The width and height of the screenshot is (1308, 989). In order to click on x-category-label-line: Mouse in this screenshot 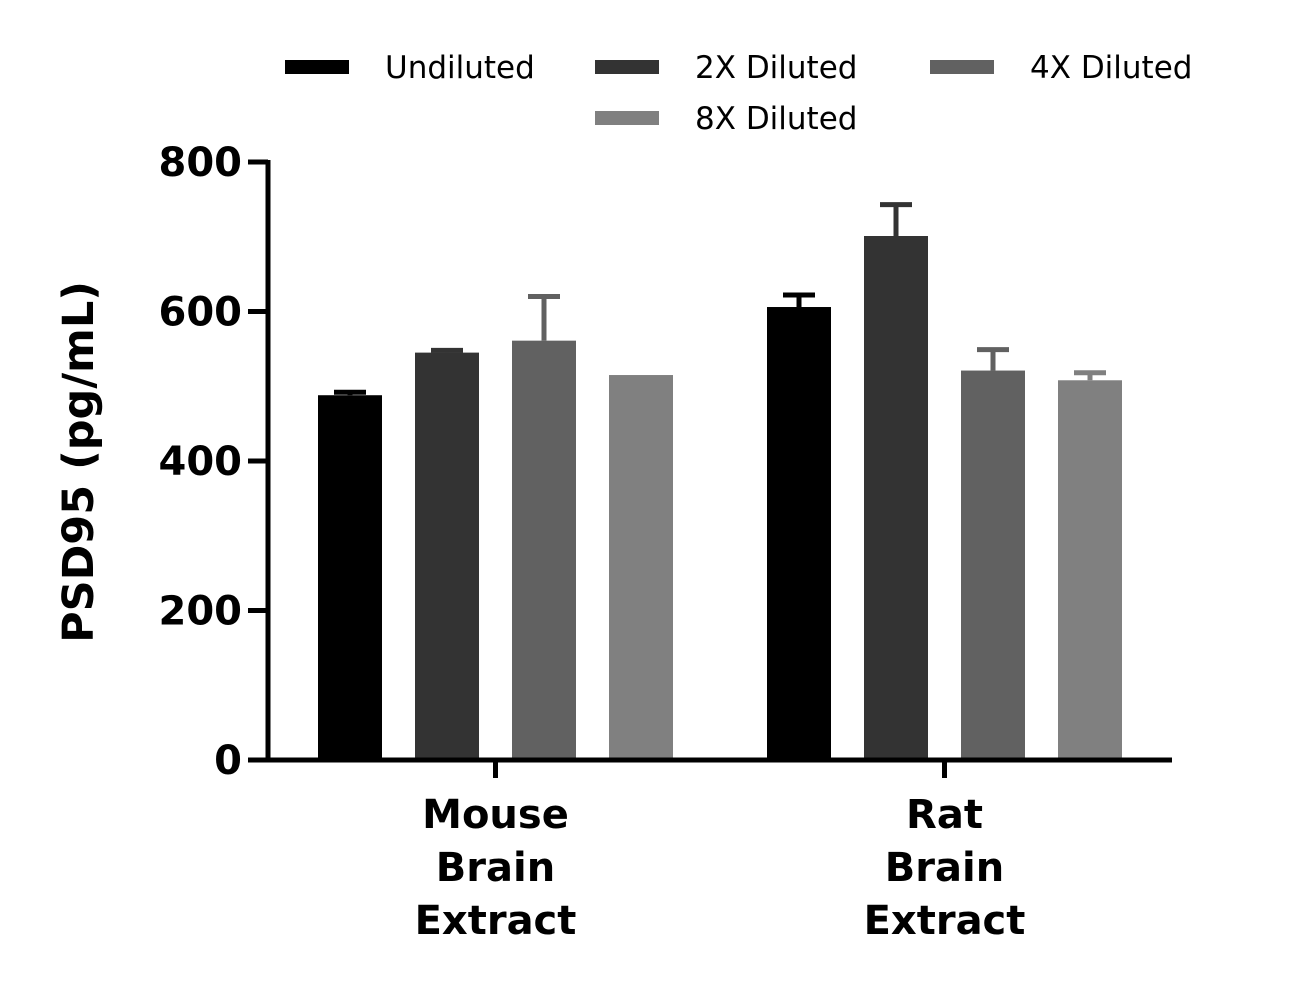, I will do `click(495, 815)`.